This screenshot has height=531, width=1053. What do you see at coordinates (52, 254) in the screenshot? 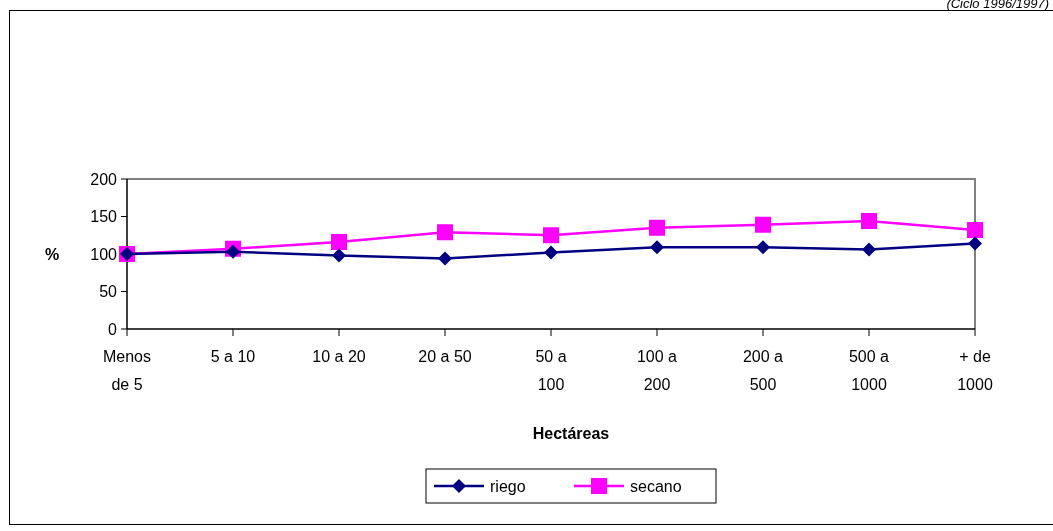
I see `y-axis-title: %` at bounding box center [52, 254].